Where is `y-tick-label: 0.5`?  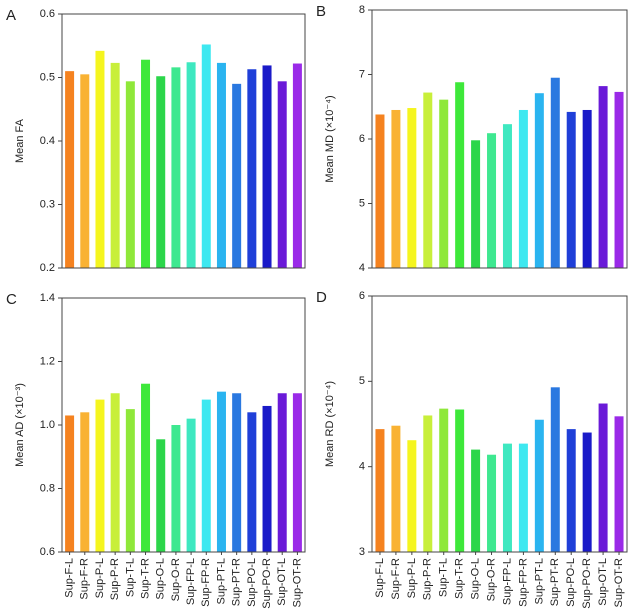
y-tick-label: 0.5 is located at coordinates (47, 77).